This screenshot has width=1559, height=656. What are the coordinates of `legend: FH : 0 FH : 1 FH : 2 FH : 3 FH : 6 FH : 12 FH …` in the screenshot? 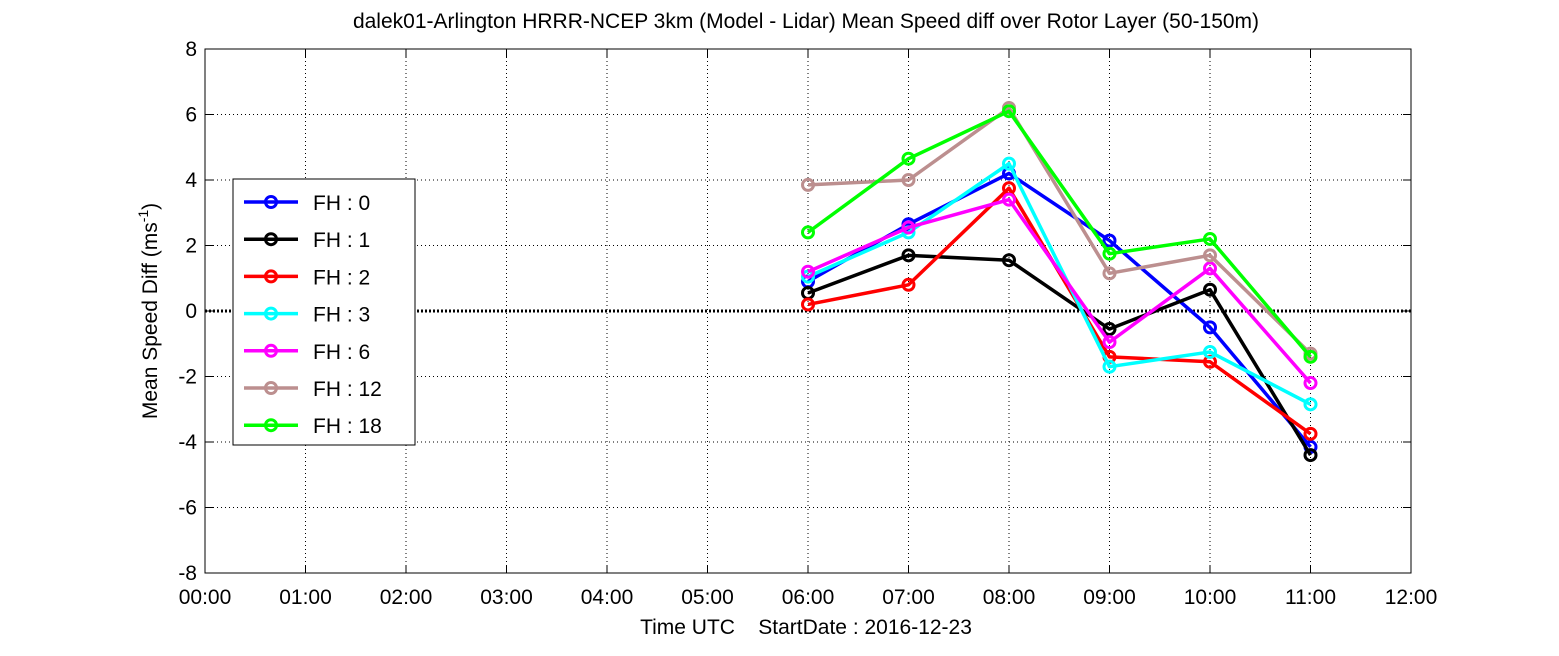 It's located at (324, 312).